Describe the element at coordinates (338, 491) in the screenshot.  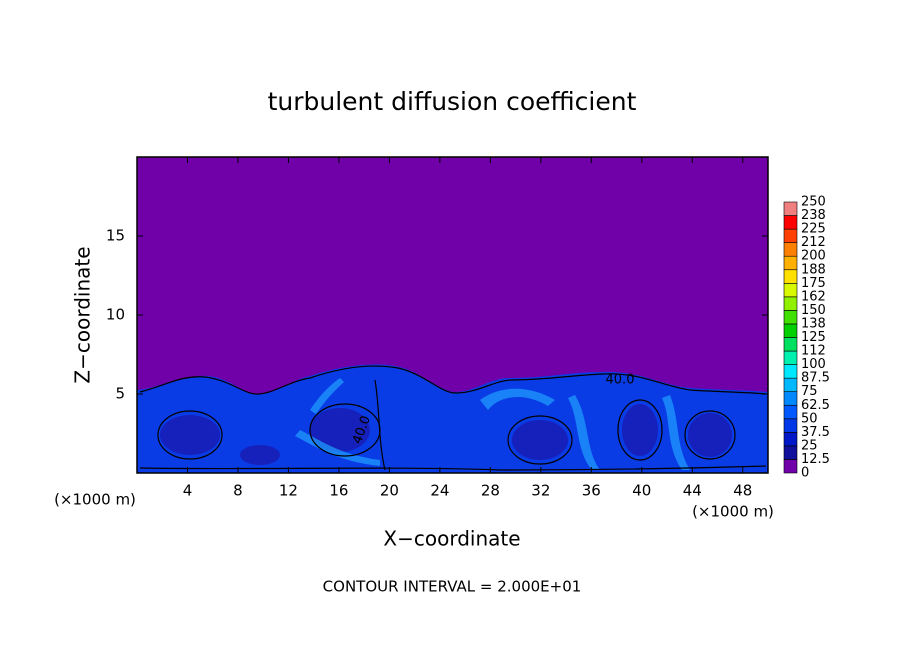
I see `x-tick-label: 16` at that location.